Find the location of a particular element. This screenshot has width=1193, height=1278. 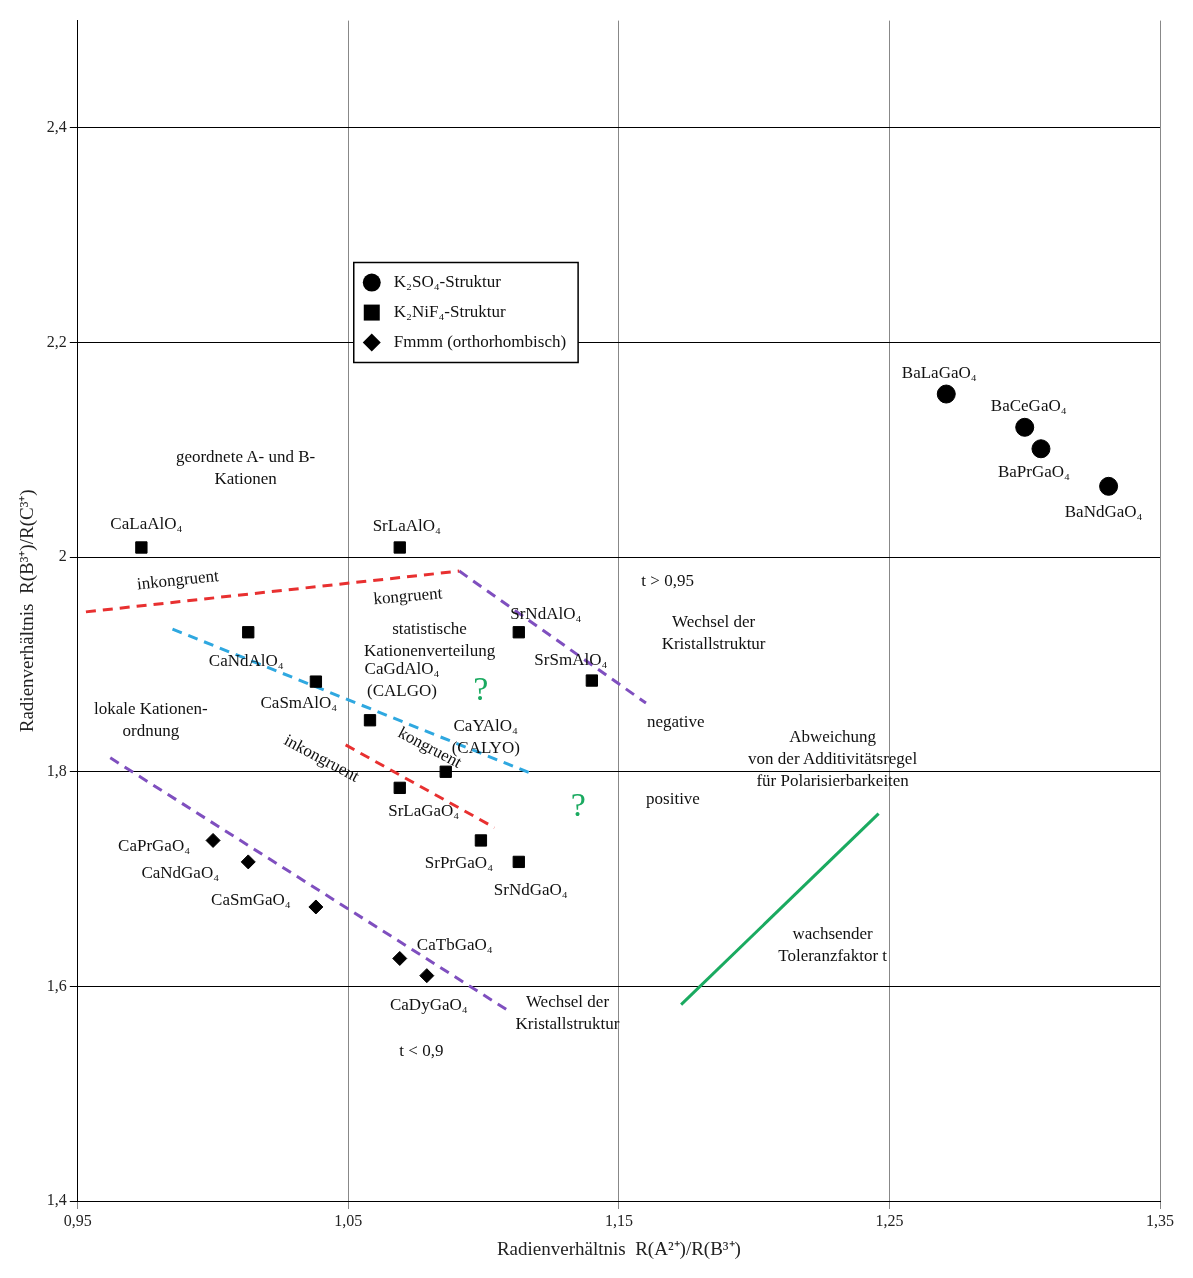

annotation: BaLaGaO₄ is located at coordinates (939, 372).